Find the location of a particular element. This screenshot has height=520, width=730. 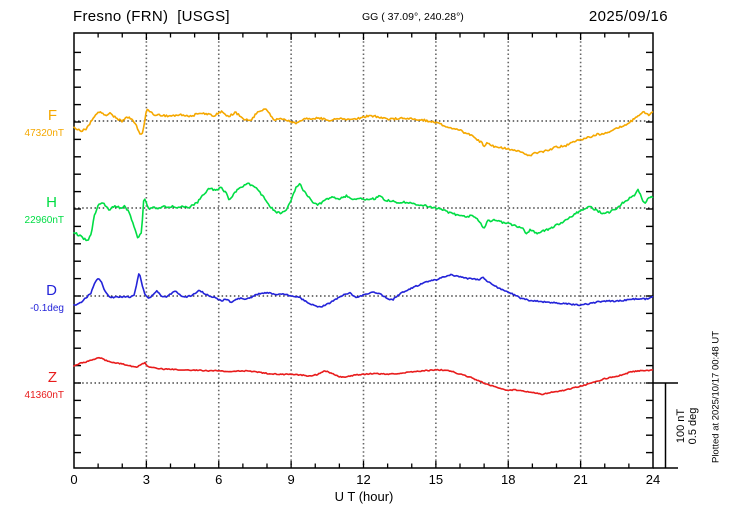

geographic-coords: GG ( 37.09°, 240.28°) is located at coordinates (413, 17).